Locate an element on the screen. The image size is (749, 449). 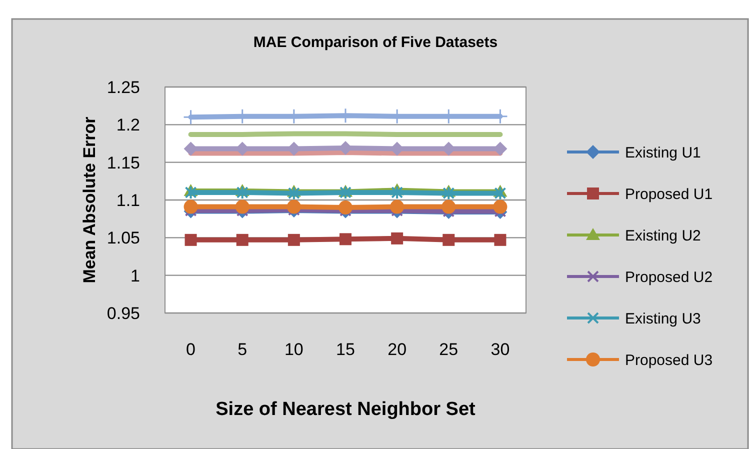
x-tick-label: 25 is located at coordinates (448, 349).